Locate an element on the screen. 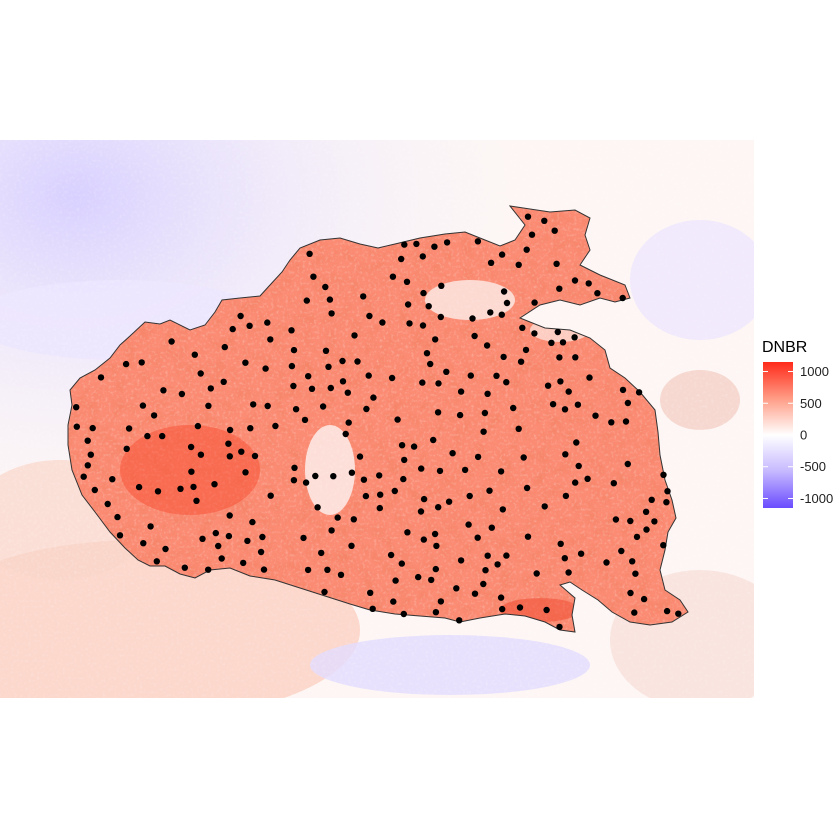  legend-title: DNBR is located at coordinates (784, 347).